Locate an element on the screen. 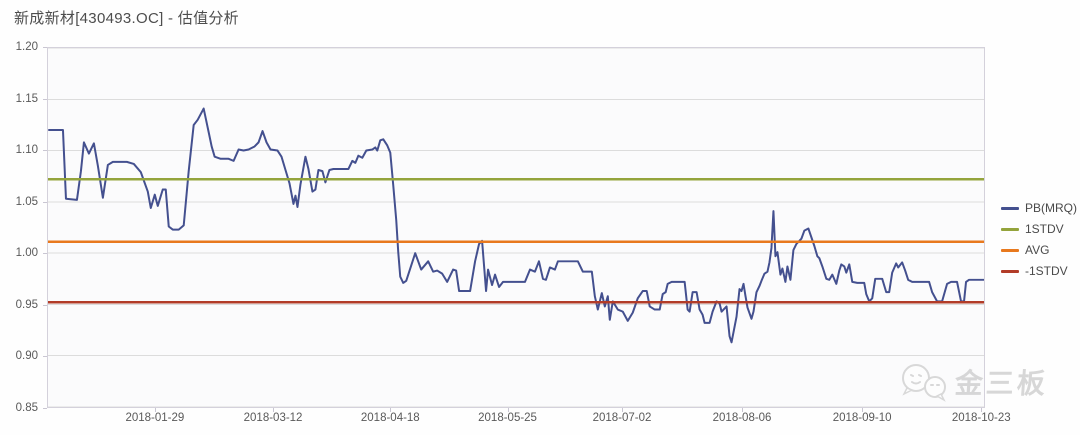  x-tick-label: 2018-03-12 is located at coordinates (273, 418).